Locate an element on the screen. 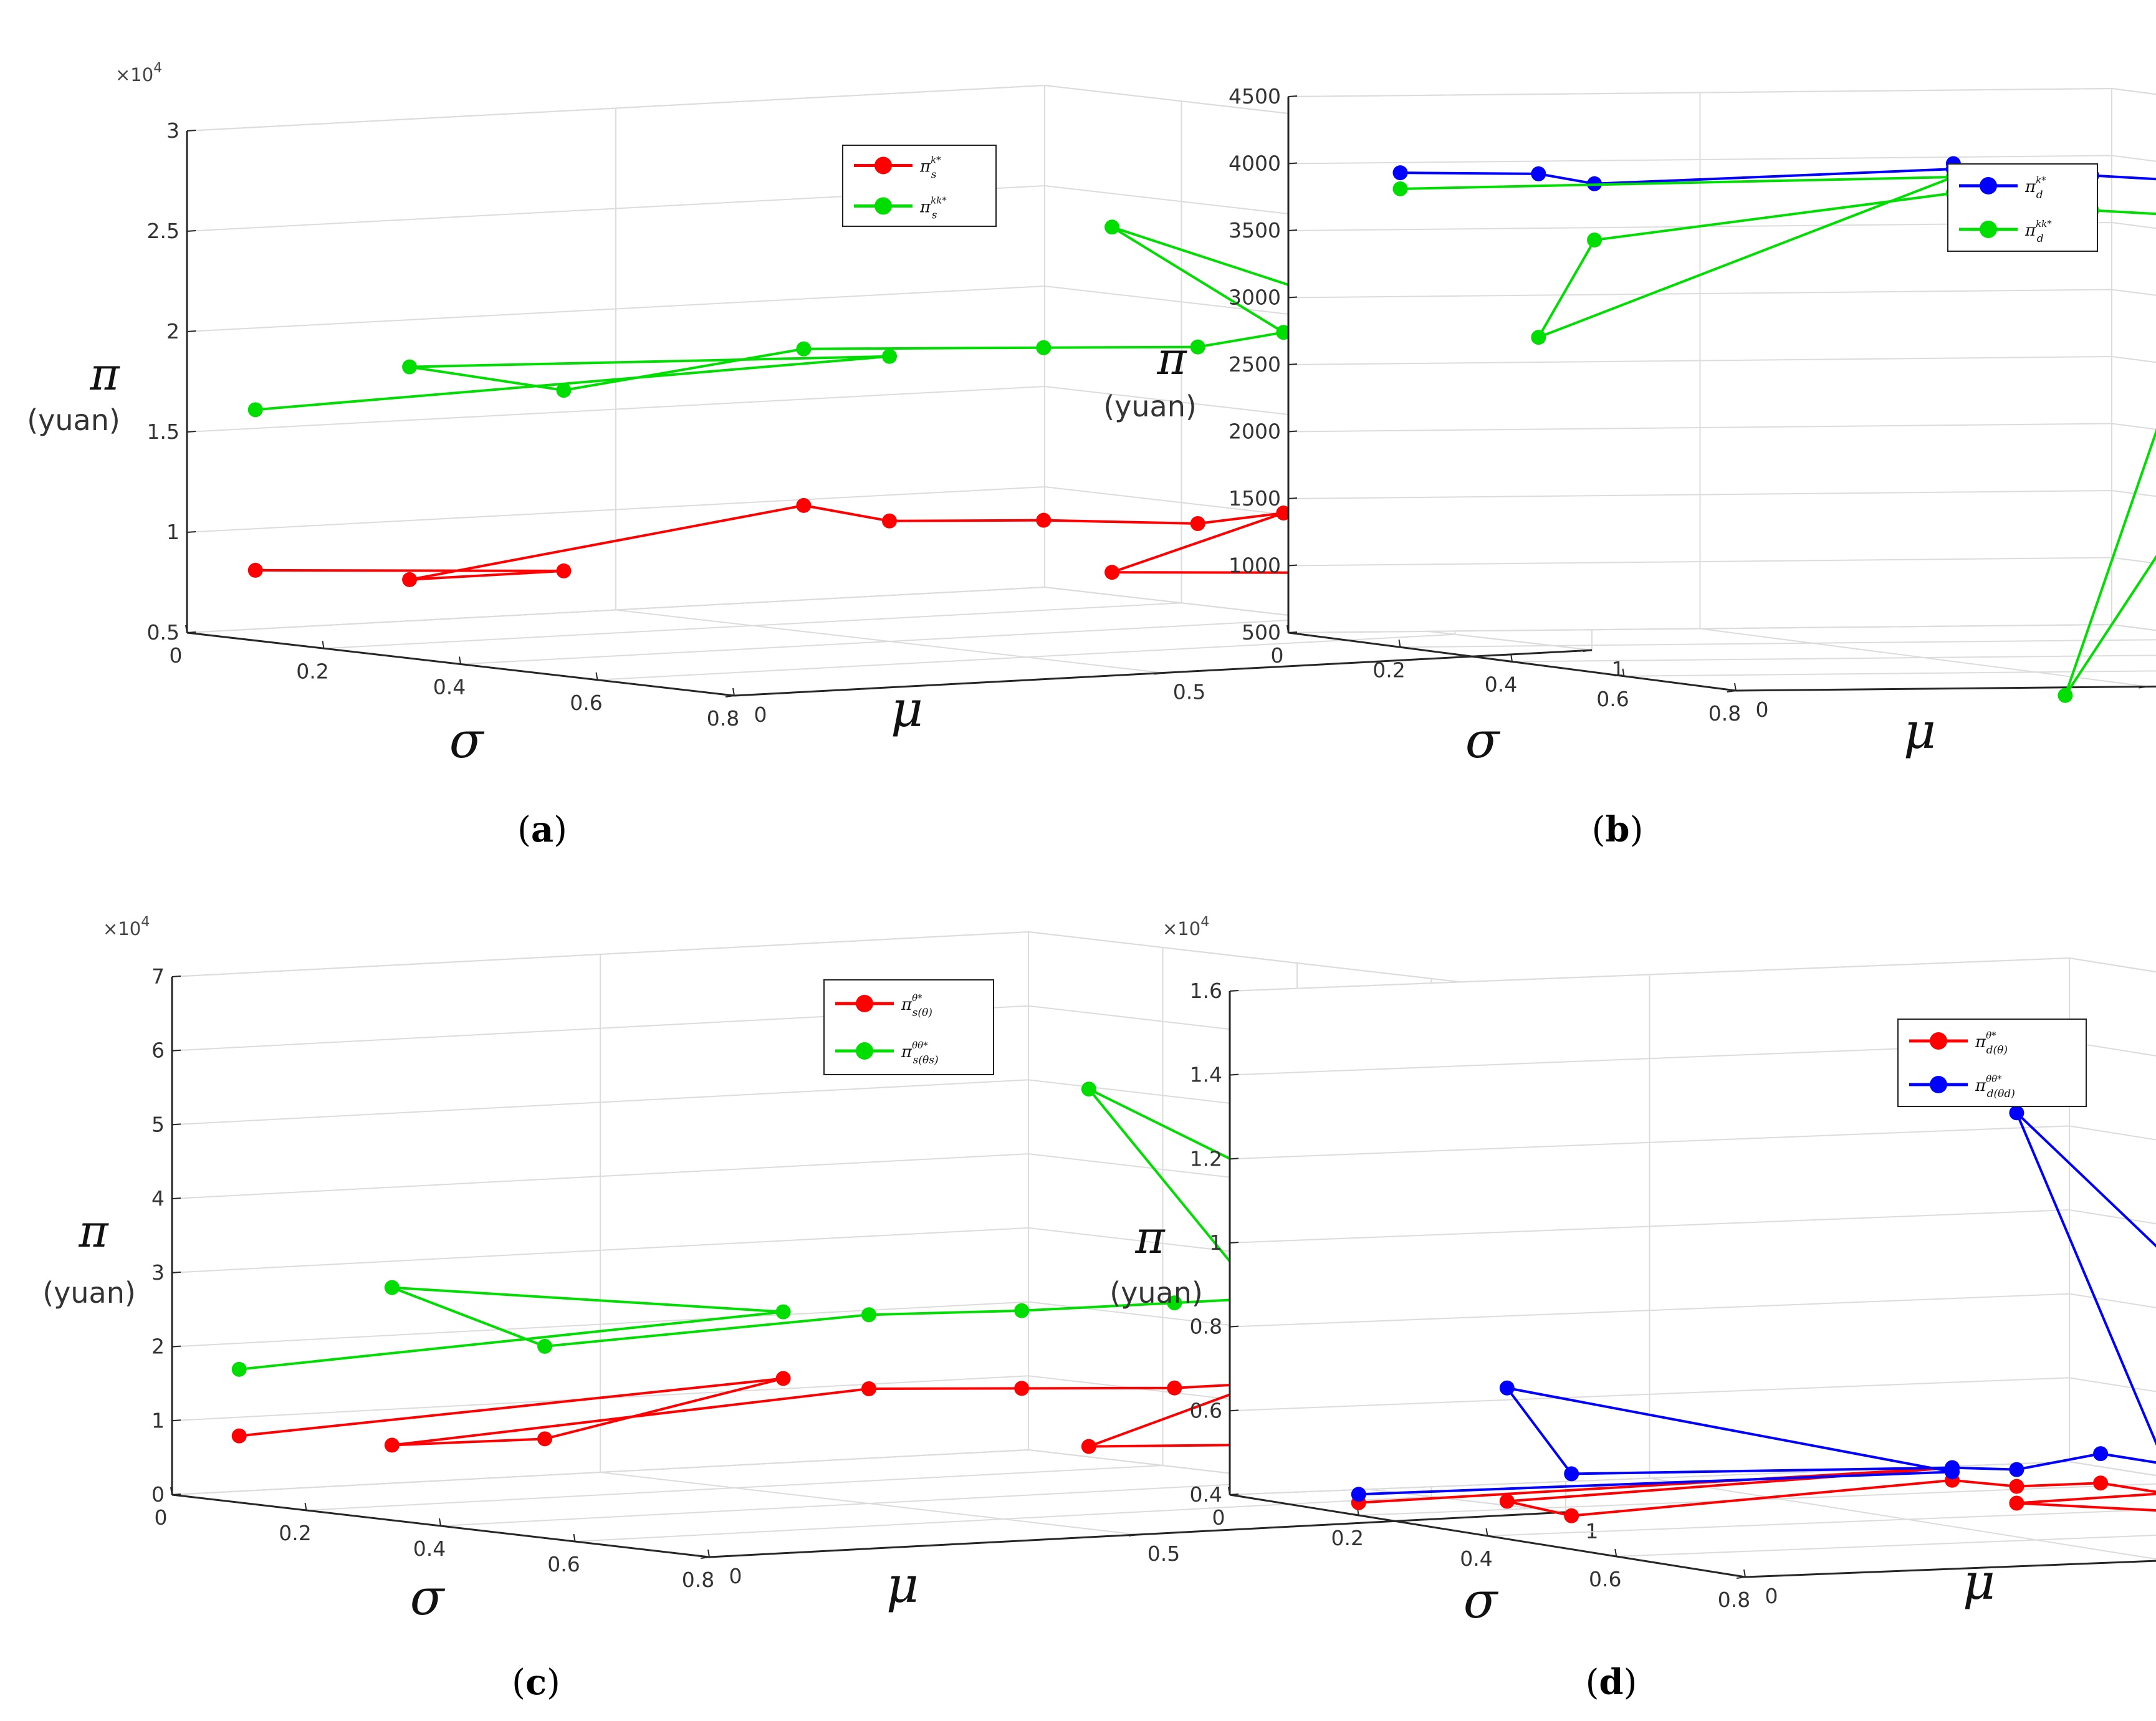 This screenshot has width=2156, height=1721. panel-caption: (d) is located at coordinates (1611, 1682).